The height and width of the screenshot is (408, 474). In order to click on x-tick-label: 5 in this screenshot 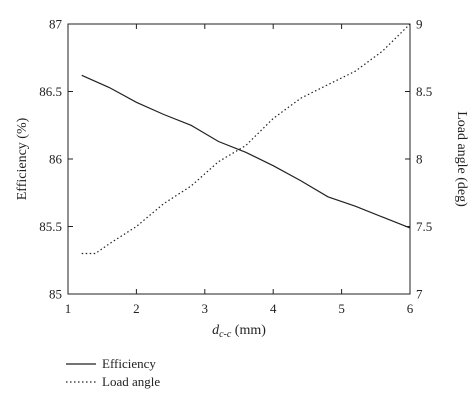, I will do `click(341, 308)`.